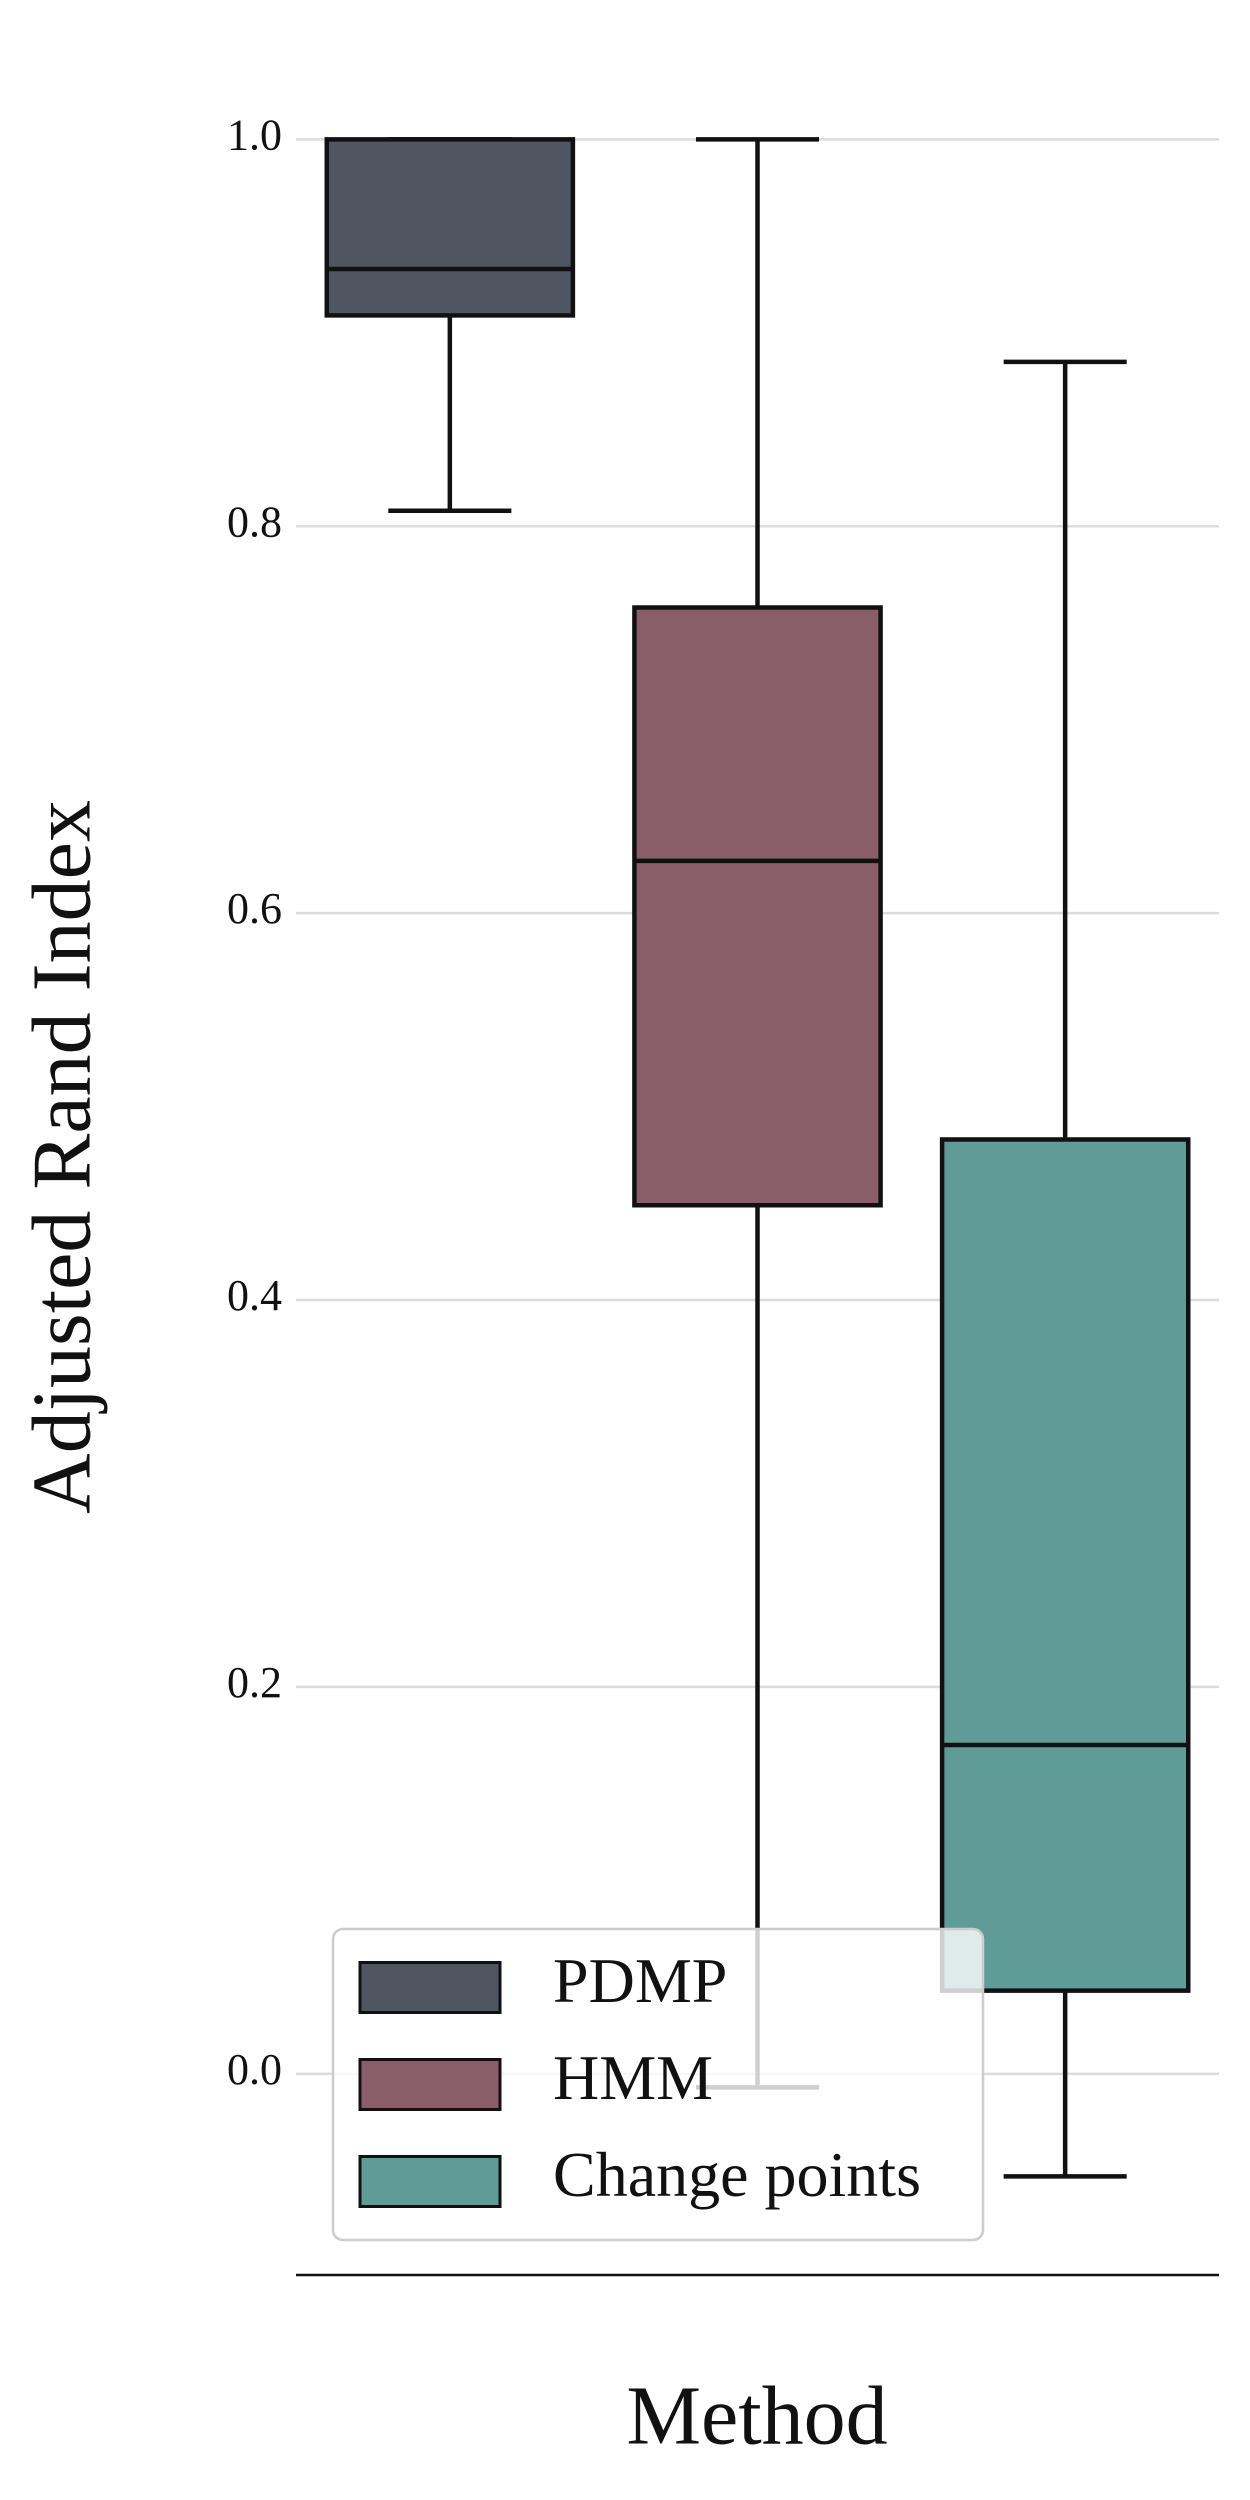 Image resolution: width=1250 pixels, height=2500 pixels. What do you see at coordinates (254, 2069) in the screenshot?
I see `y-tick-label: 0.0` at bounding box center [254, 2069].